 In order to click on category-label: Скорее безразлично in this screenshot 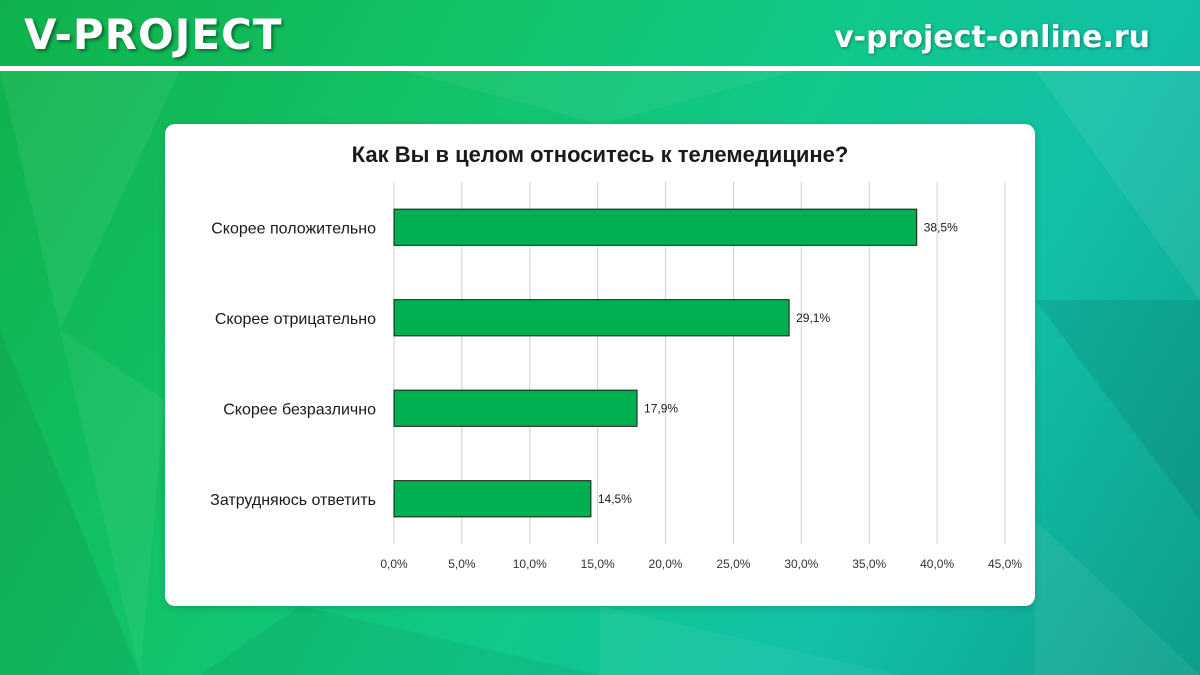, I will do `click(299, 409)`.